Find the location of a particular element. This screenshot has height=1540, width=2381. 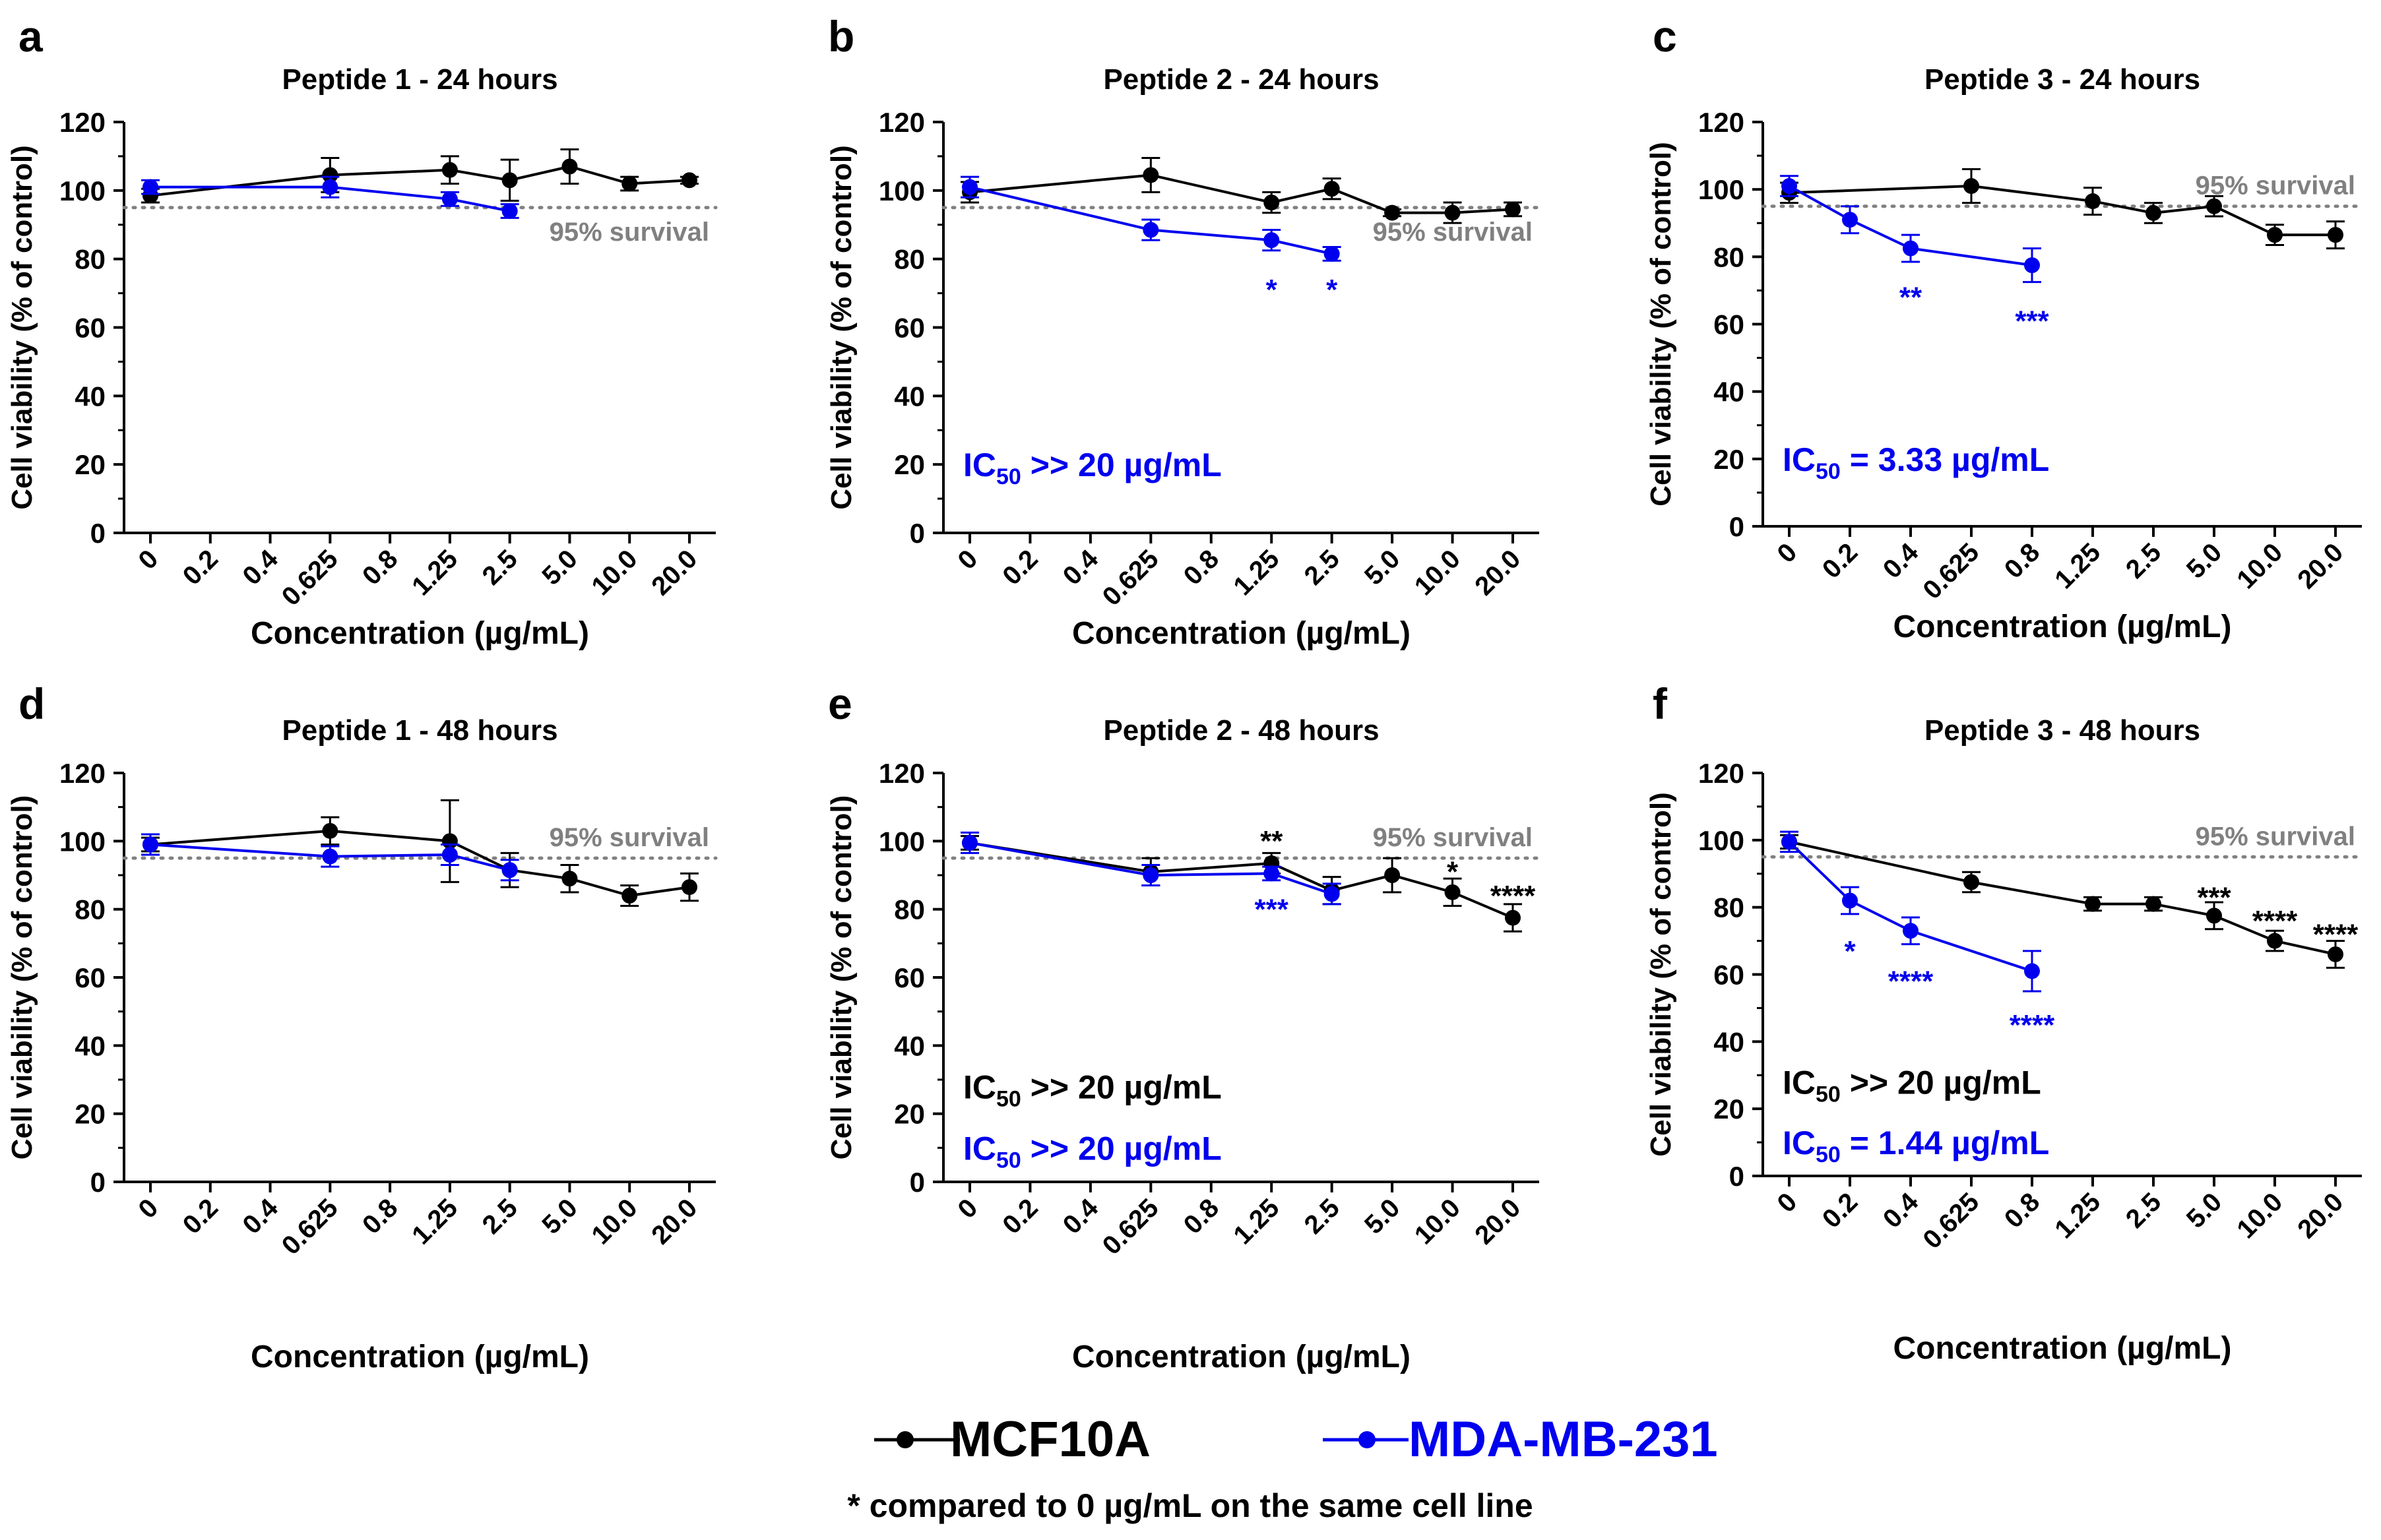

significance-marker: **** is located at coordinates (2032, 1025).